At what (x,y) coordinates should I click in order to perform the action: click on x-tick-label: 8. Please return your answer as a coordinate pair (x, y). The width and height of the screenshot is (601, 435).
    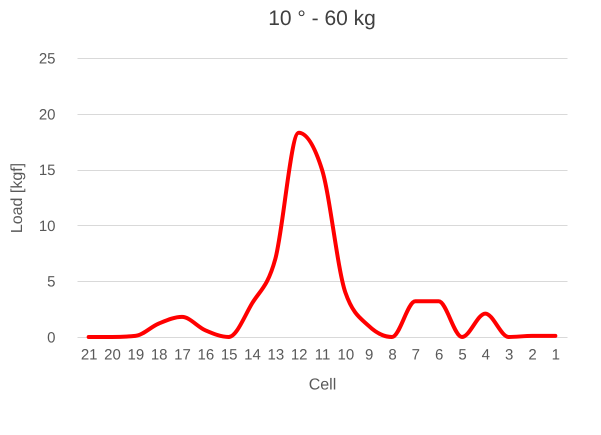
    Looking at the image, I should click on (392, 355).